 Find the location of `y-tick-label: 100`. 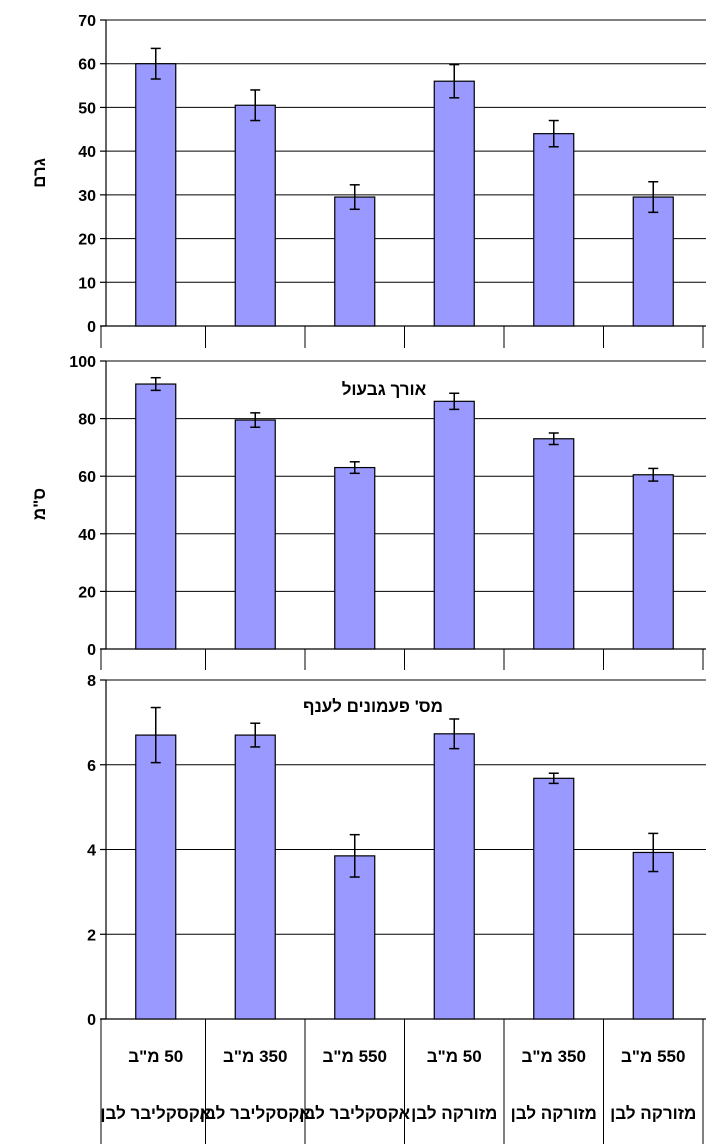

y-tick-label: 100 is located at coordinates (82, 362).